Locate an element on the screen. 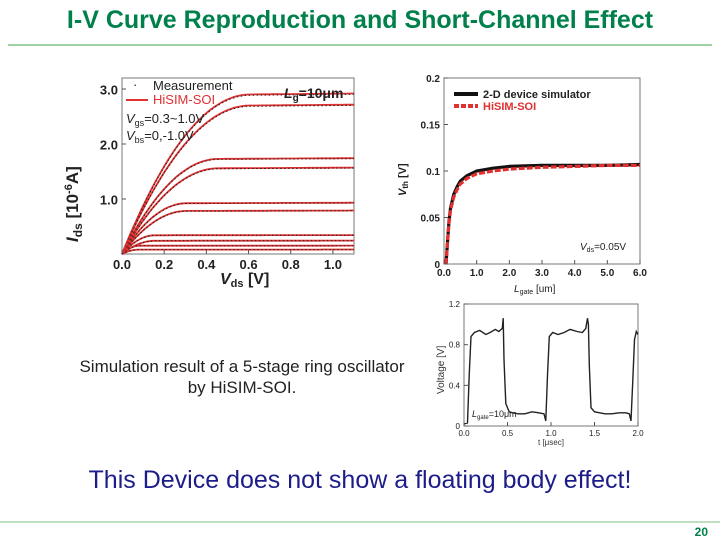  ids-annotation-vgs: Vgs=0.3~1.0V is located at coordinates (165, 119).